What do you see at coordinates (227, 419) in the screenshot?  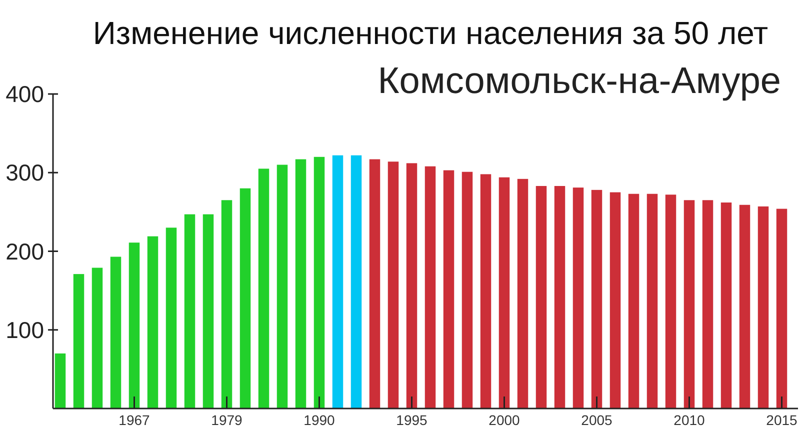 I see `x-tick-label: 1979` at bounding box center [227, 419].